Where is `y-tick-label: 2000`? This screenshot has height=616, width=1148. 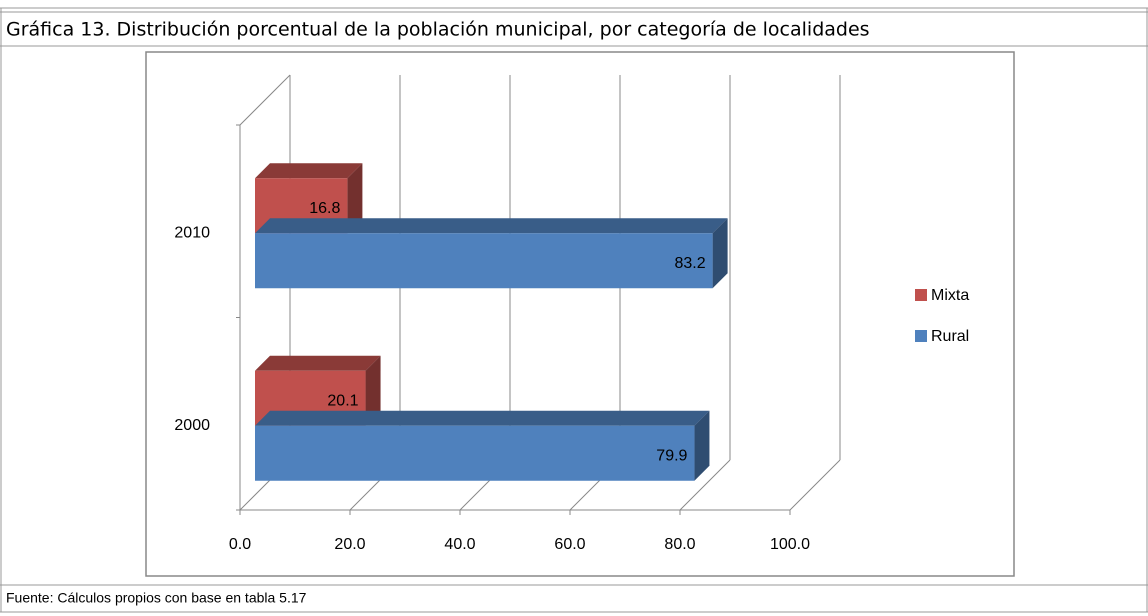 y-tick-label: 2000 is located at coordinates (192, 425).